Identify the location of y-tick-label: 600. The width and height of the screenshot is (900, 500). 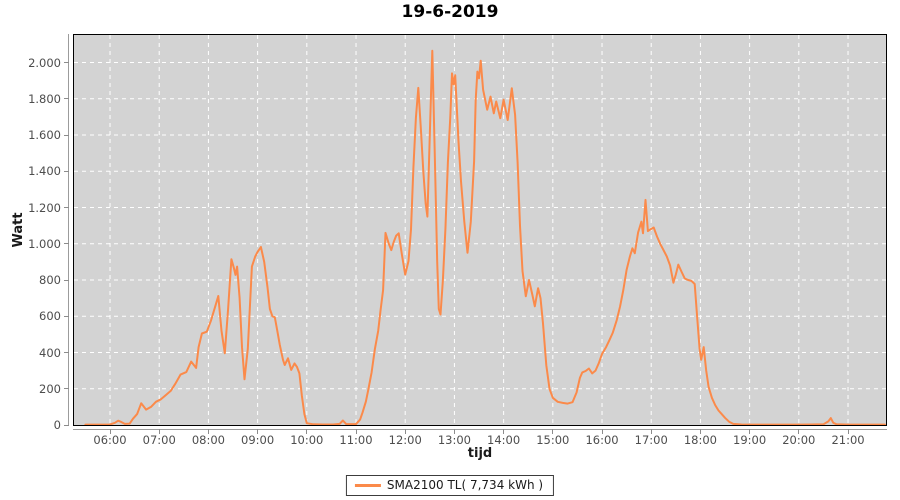
(50, 316).